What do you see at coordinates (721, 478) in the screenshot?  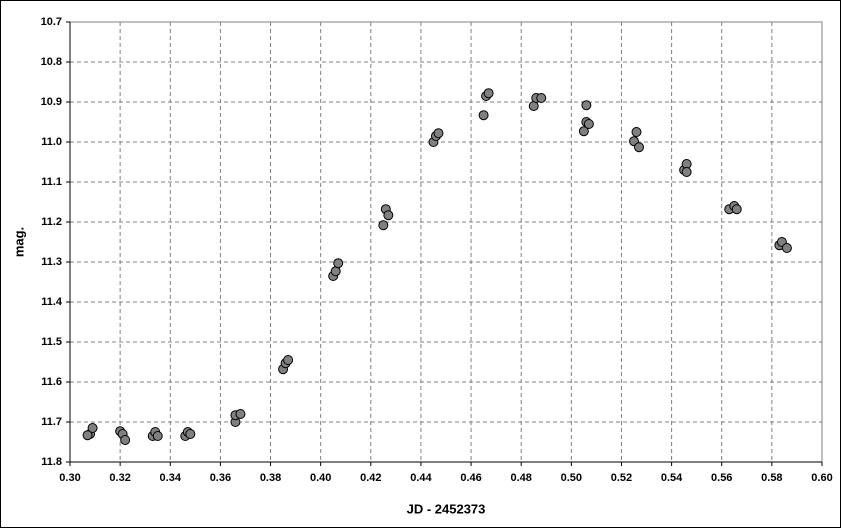 I see `x-tick-label: 0.56` at bounding box center [721, 478].